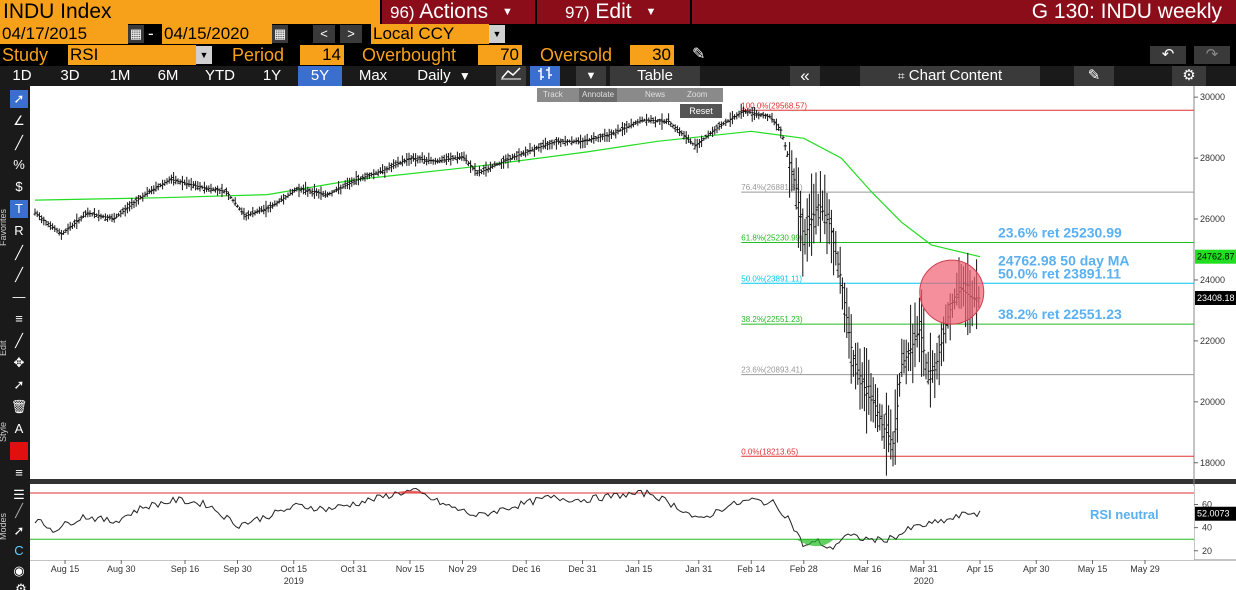  Describe the element at coordinates (4, 431) in the screenshot. I see `style-label: Style` at that location.